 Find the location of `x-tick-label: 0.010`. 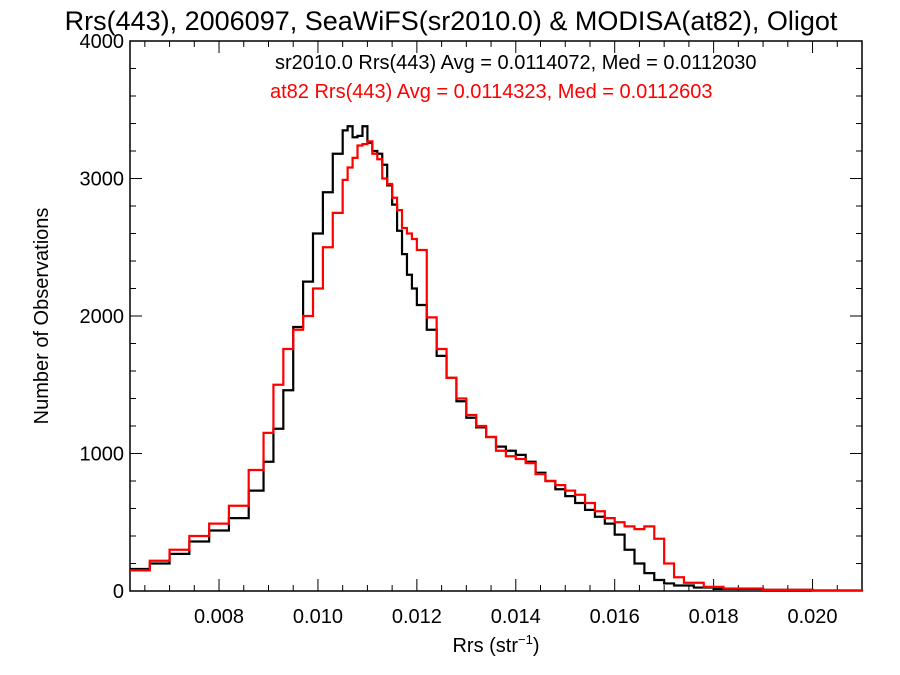

x-tick-label: 0.010 is located at coordinates (318, 617).